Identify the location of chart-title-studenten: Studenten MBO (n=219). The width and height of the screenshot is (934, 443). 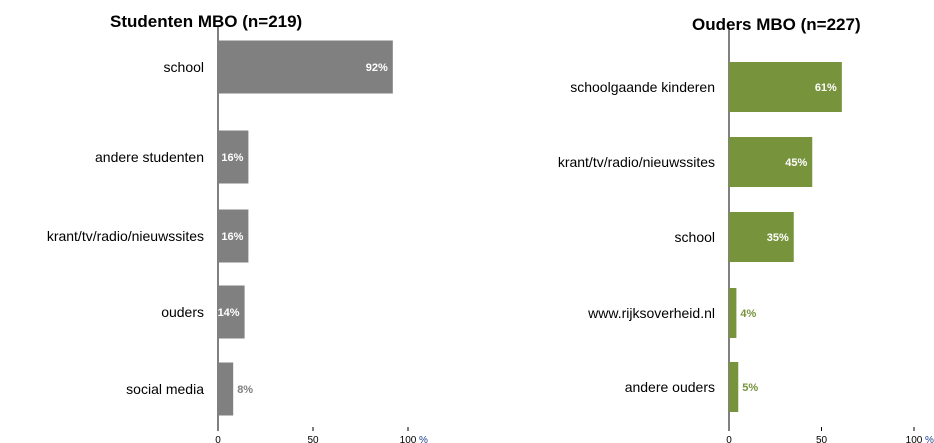
(206, 21).